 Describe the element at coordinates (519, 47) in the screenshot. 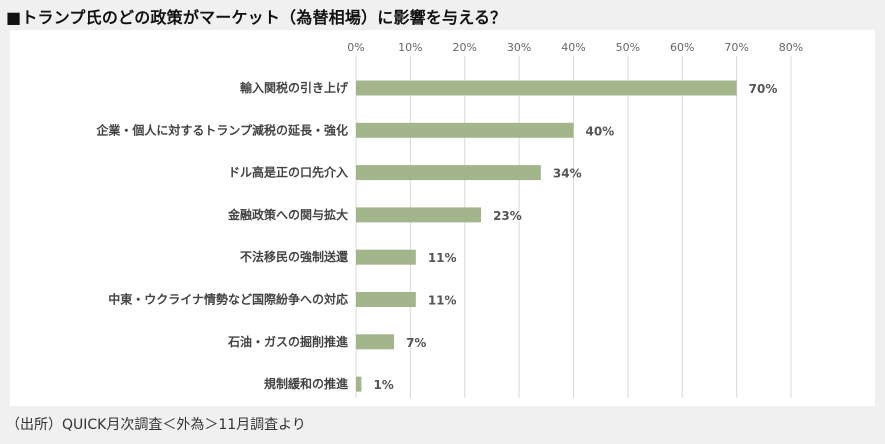

I see `x-tick-label: 30%` at that location.